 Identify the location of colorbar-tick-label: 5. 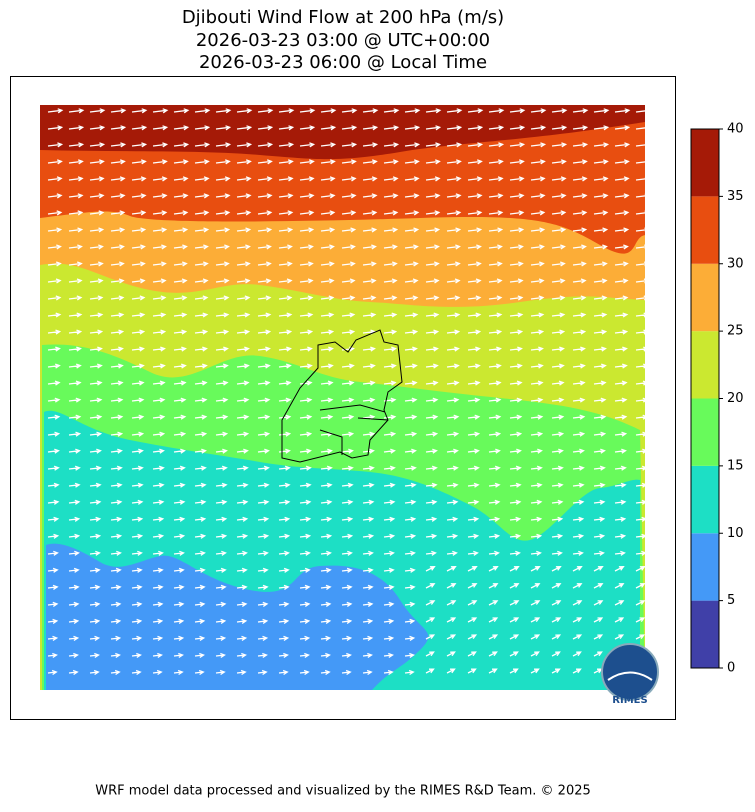
(731, 600).